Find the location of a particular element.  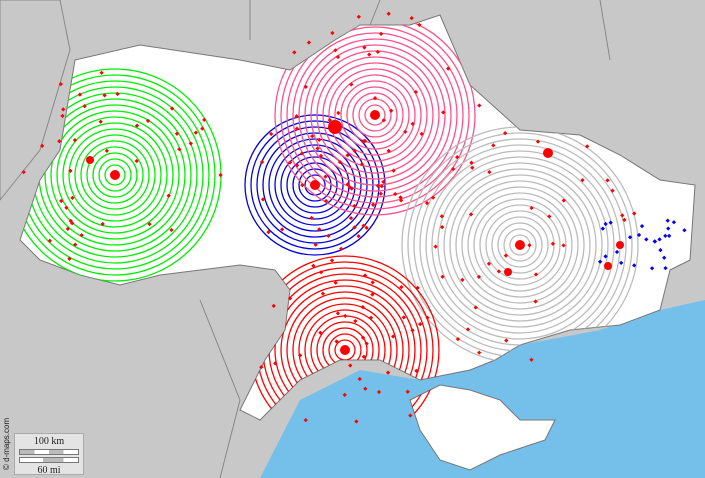

scale-bar: 100 km 60 mi is located at coordinates (49, 454).